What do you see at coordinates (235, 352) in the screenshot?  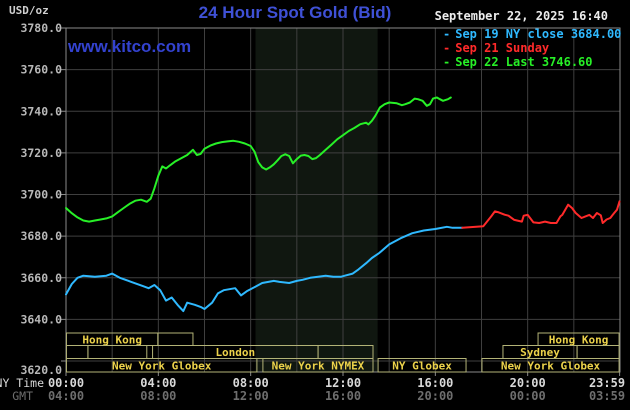 I see `session-label: London` at bounding box center [235, 352].